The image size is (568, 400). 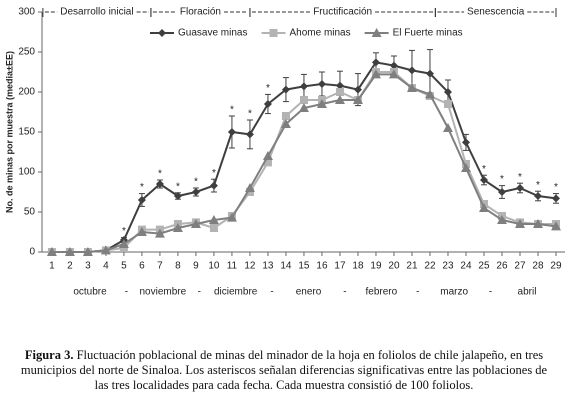 What do you see at coordinates (26, 92) in the screenshot?
I see `y-tick-label: 200` at bounding box center [26, 92].